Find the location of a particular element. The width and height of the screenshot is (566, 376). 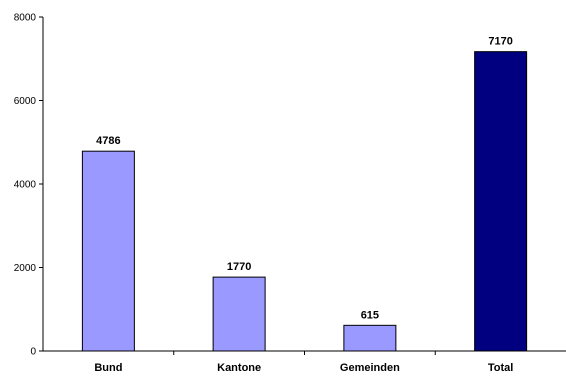

bar-gemeinden is located at coordinates (370, 338).